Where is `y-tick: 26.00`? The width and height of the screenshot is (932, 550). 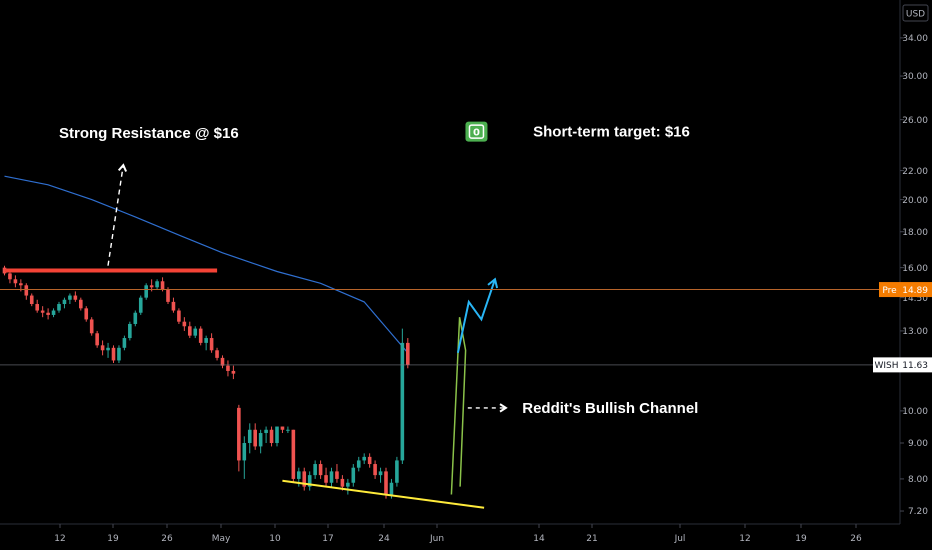 y-tick: 26.00 is located at coordinates (914, 121).